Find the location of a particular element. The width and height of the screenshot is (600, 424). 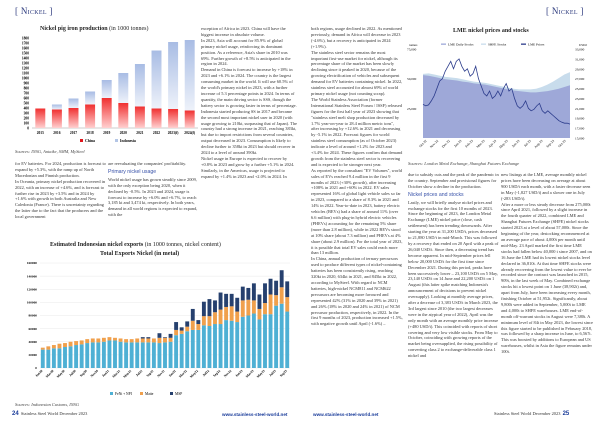

x-tick-label: Aug-23 is located at coordinates (538, 144).